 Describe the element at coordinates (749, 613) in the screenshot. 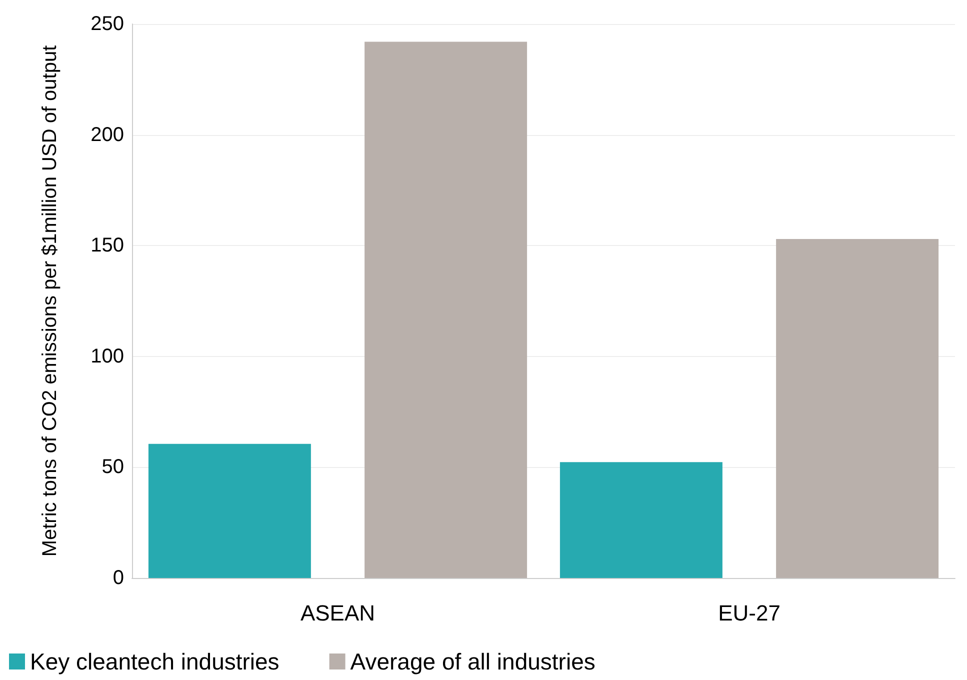

I see `x-tick-label: EU-27` at that location.